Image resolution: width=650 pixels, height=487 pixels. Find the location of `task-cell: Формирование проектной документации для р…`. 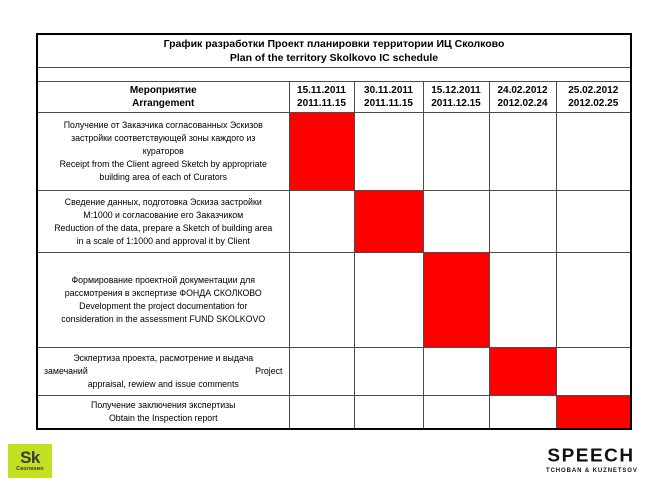

task-cell: Формирование проектной документации для р… is located at coordinates (163, 300).